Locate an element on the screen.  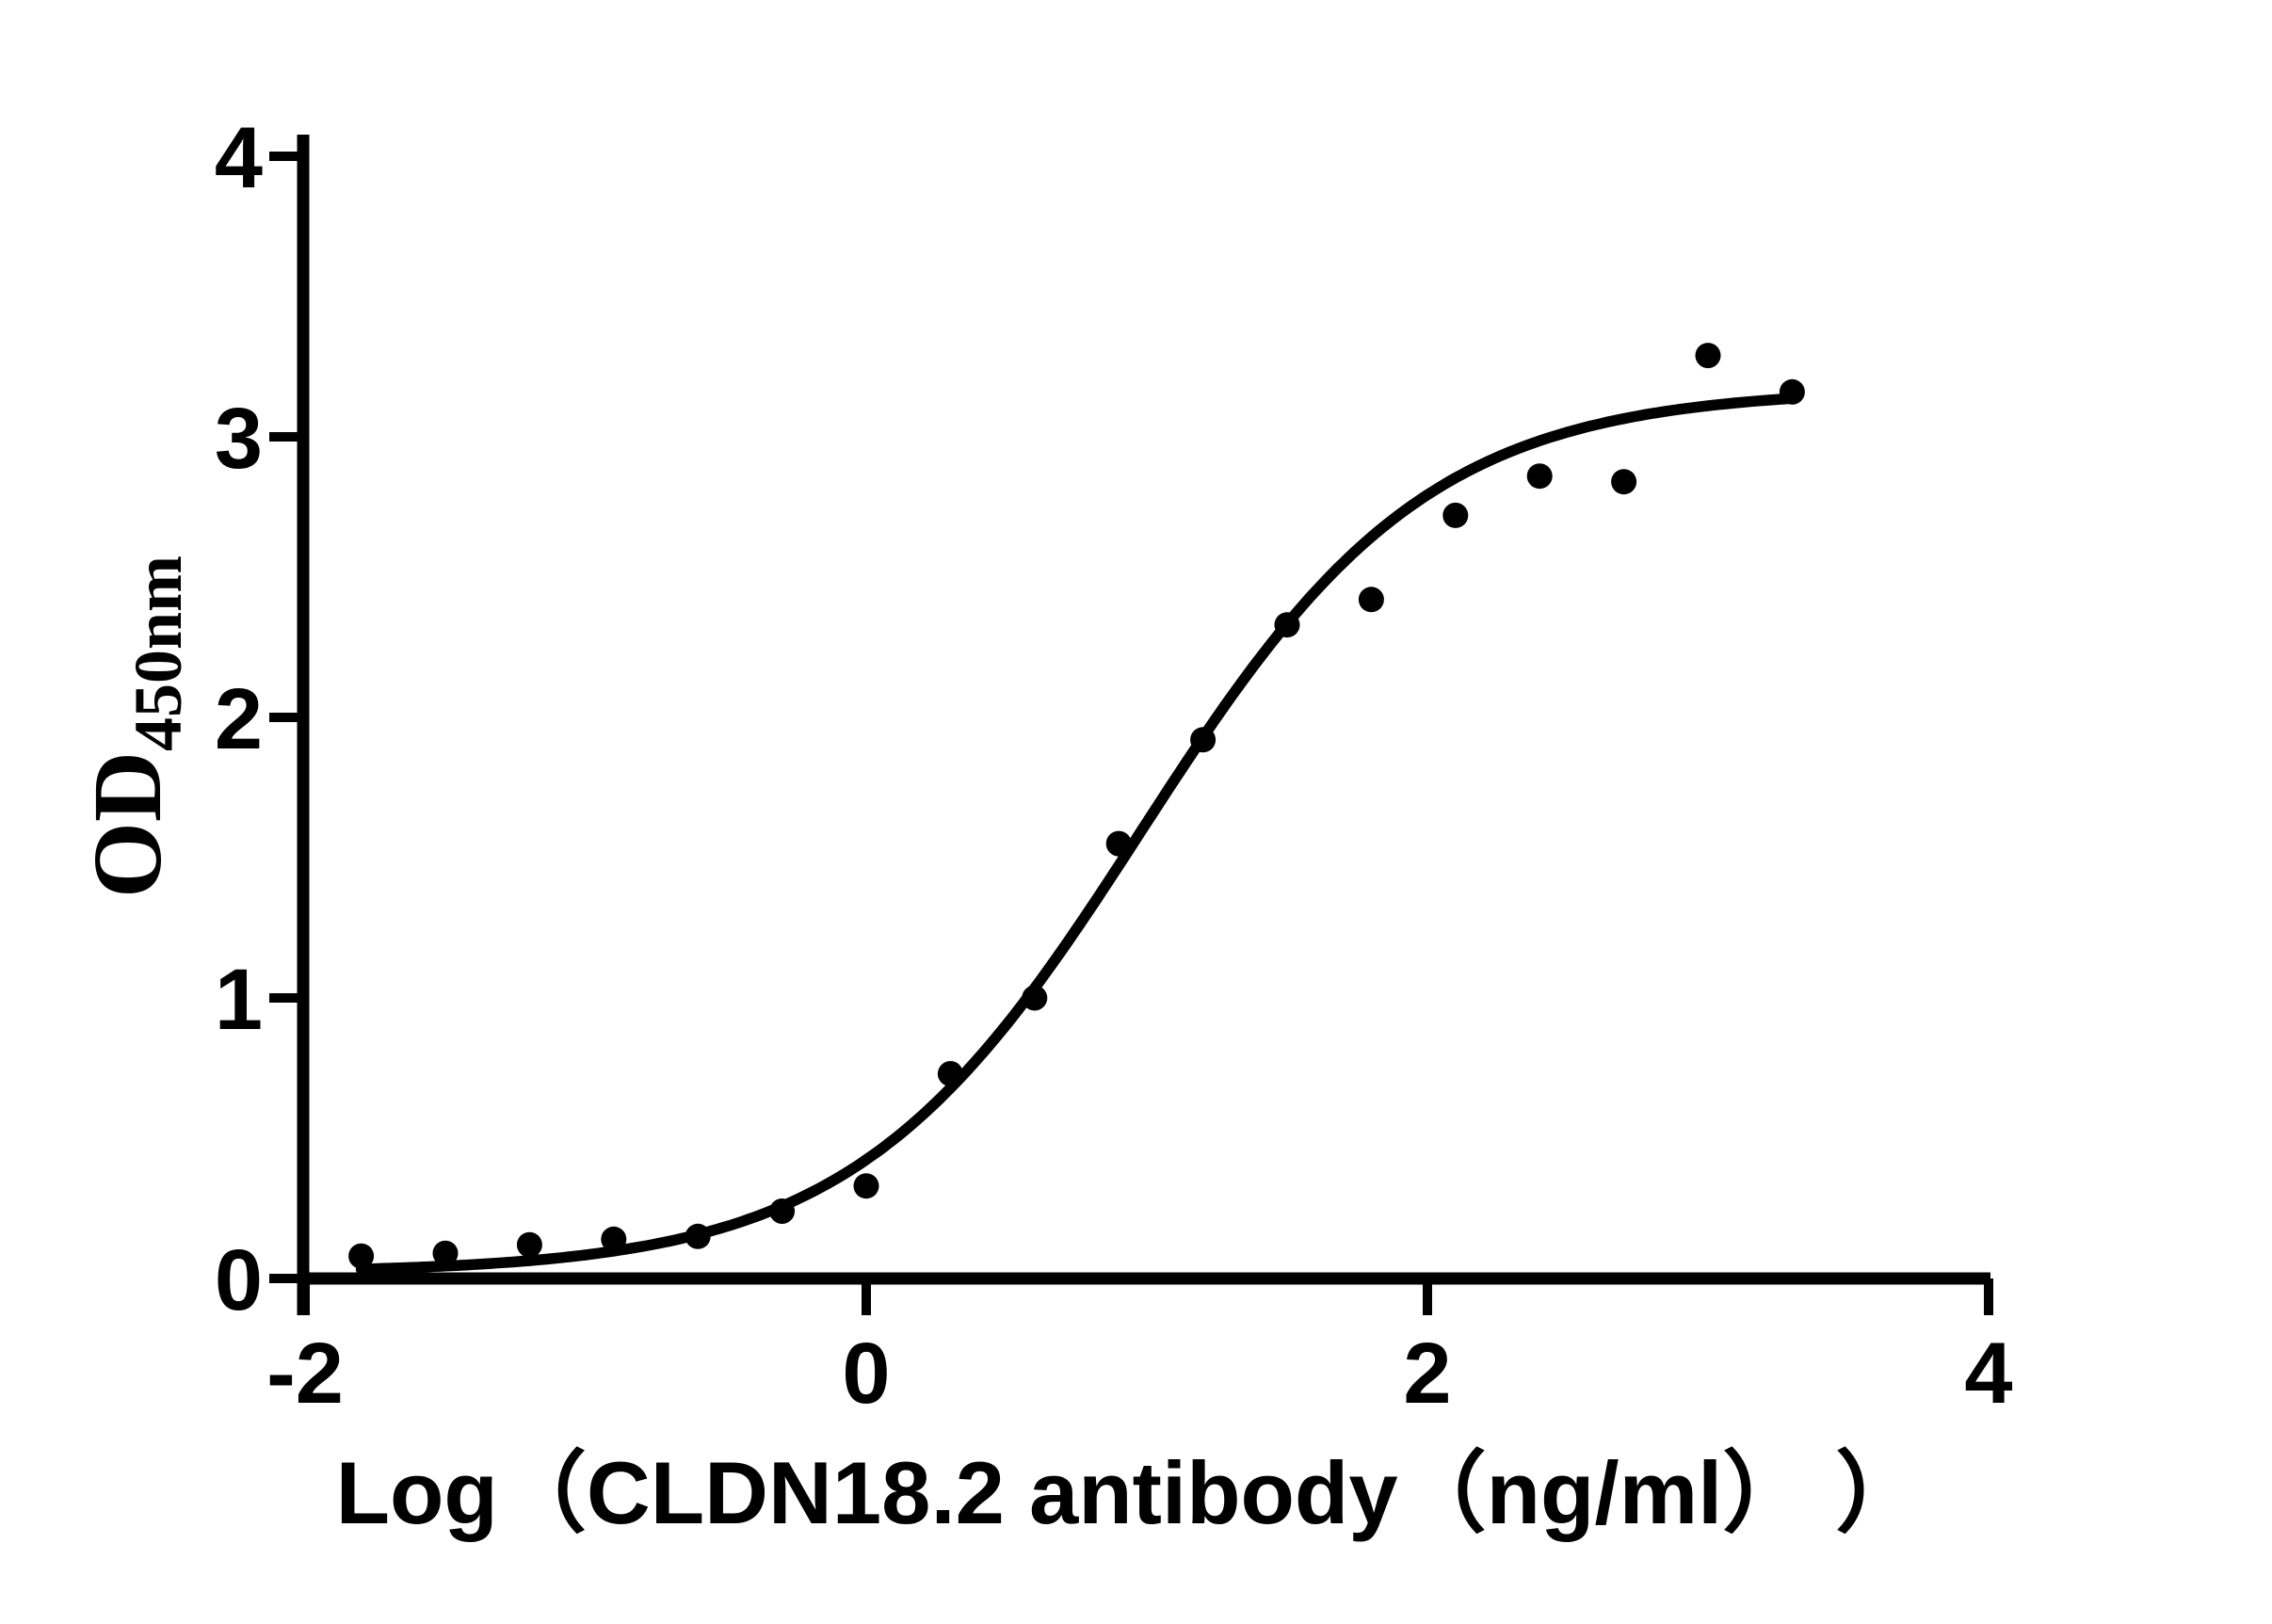
y-axis-title: OD450nm is located at coordinates (134, 726).